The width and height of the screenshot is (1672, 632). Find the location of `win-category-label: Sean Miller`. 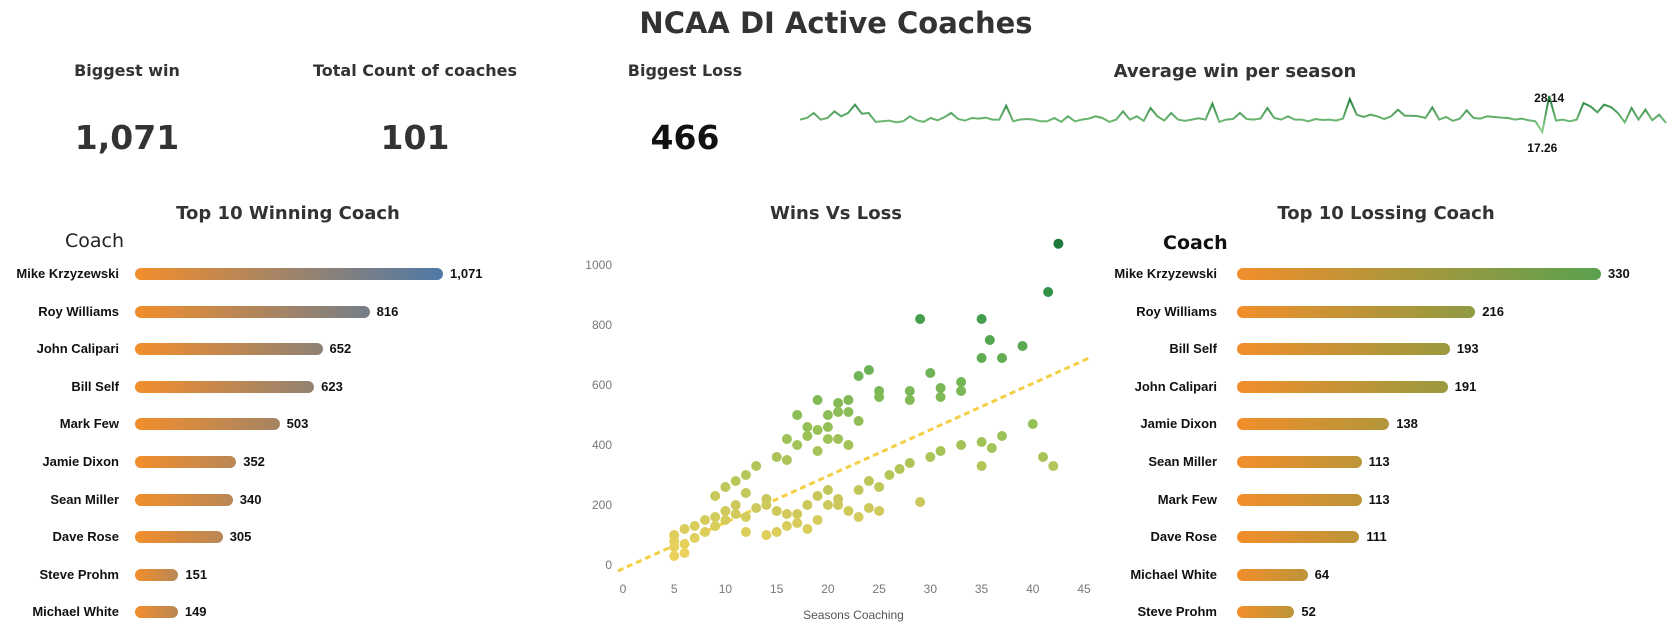

win-category-label: Sean Miller is located at coordinates (84, 499).